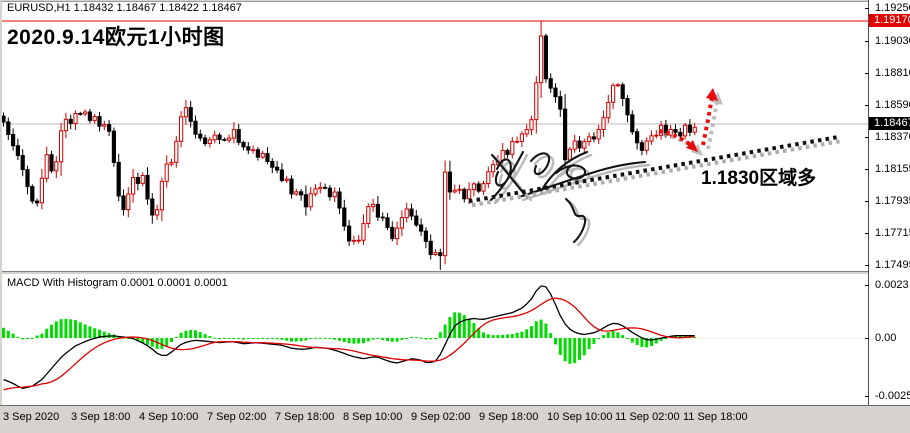 This screenshot has height=433, width=910. I want to click on price-axis-label: 1.17495, so click(892, 265).